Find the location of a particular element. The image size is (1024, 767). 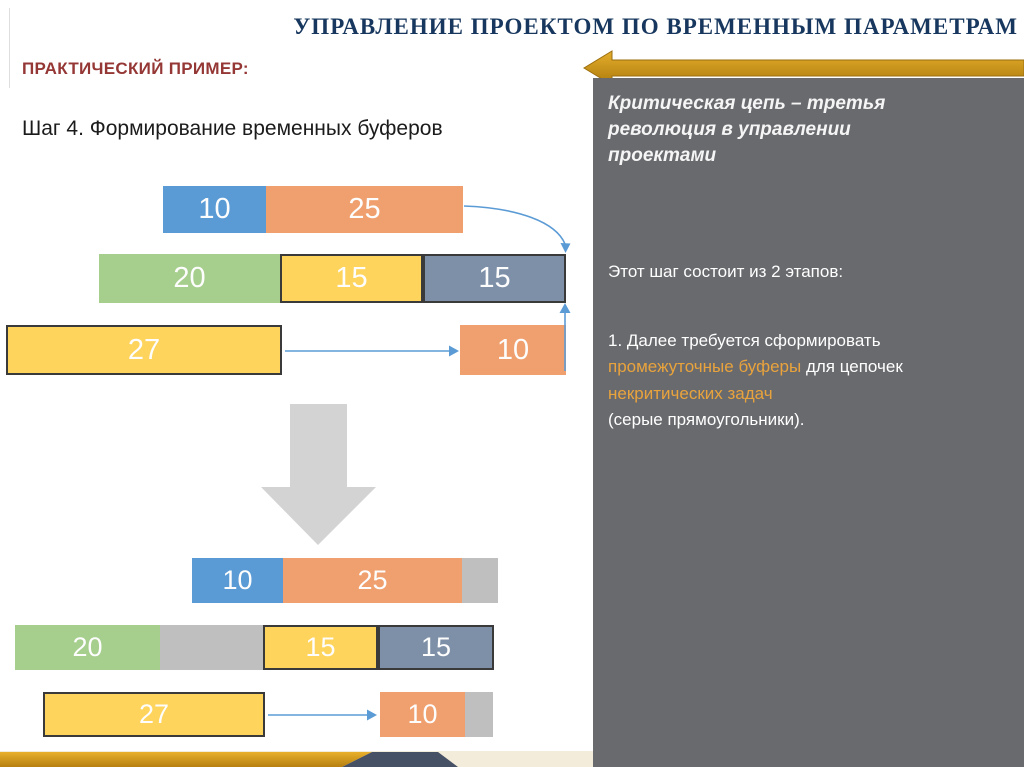

connector-curved-arrow is located at coordinates (517, 229).